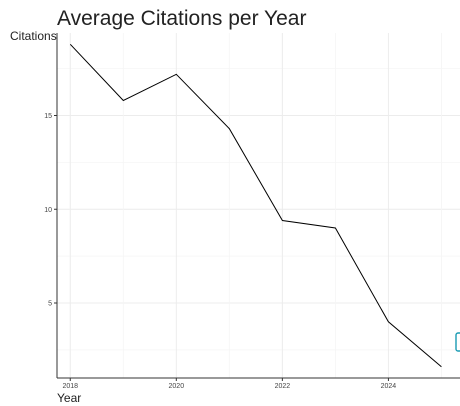 This screenshot has width=460, height=406. What do you see at coordinates (70, 386) in the screenshot?
I see `x-tick-label: 2018` at bounding box center [70, 386].